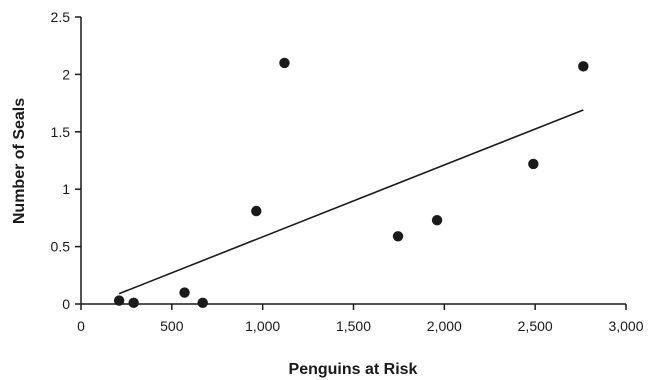  I want to click on x-tick-label: 500, so click(172, 326).